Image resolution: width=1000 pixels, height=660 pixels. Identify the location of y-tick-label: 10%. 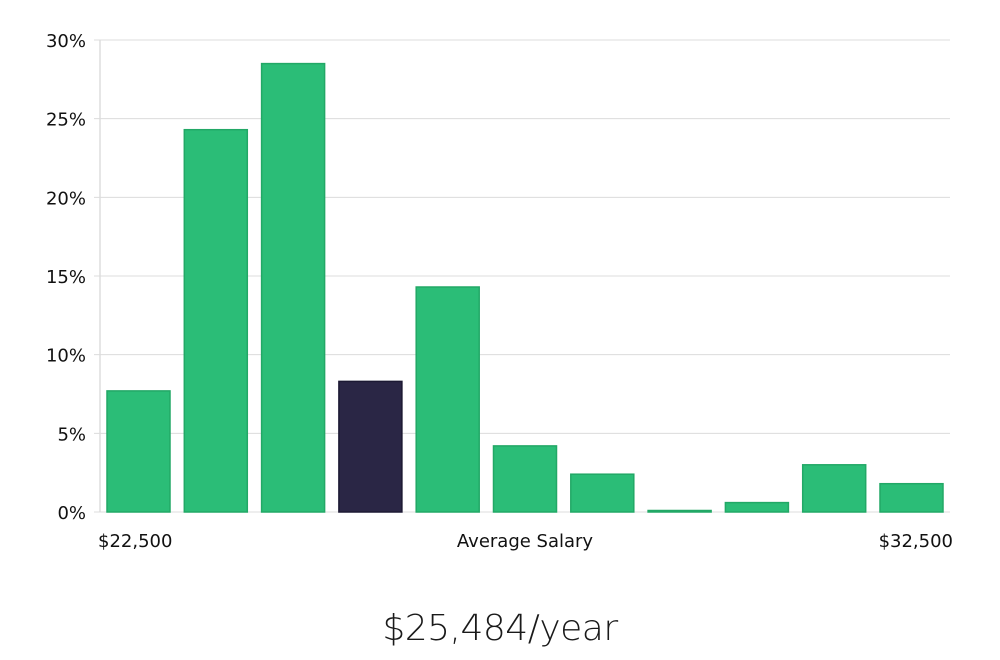
(66, 356).